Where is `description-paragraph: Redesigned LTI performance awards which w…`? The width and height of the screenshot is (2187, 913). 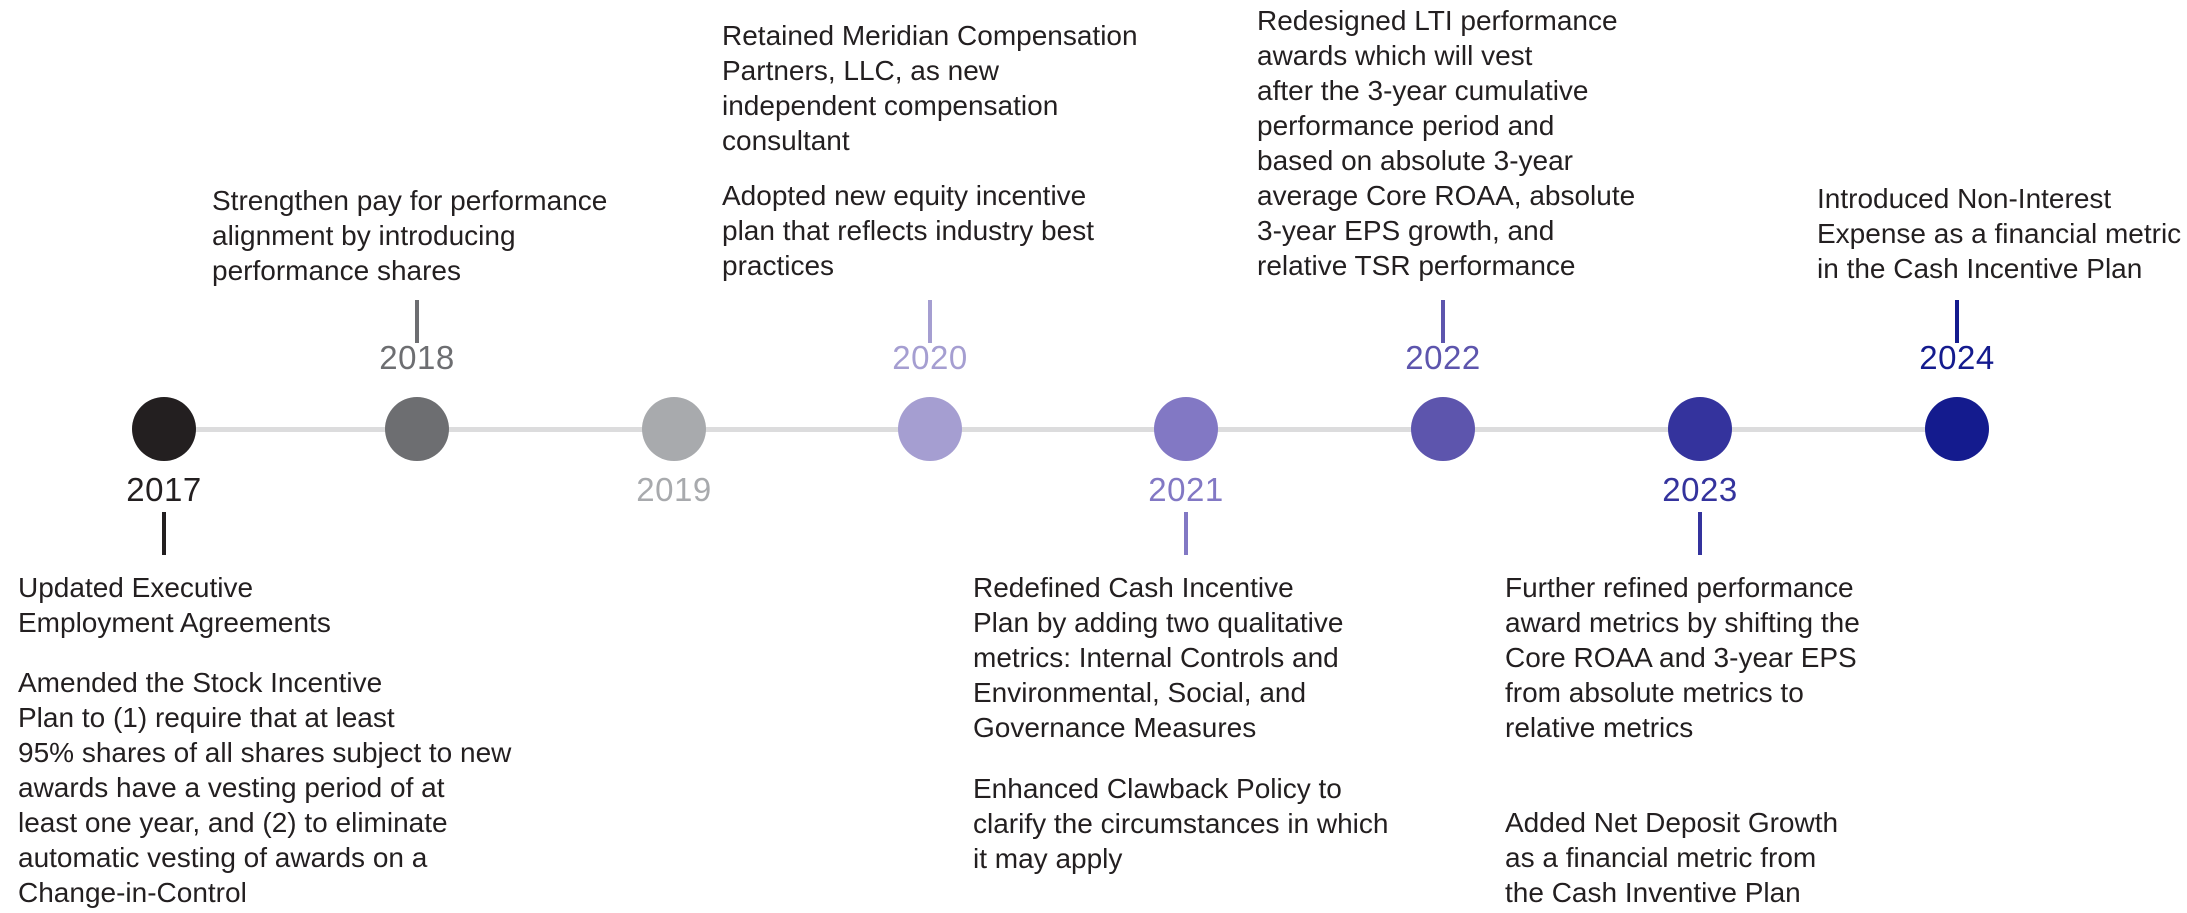 description-paragraph: Redesigned LTI performance awards which w… is located at coordinates (1446, 143).